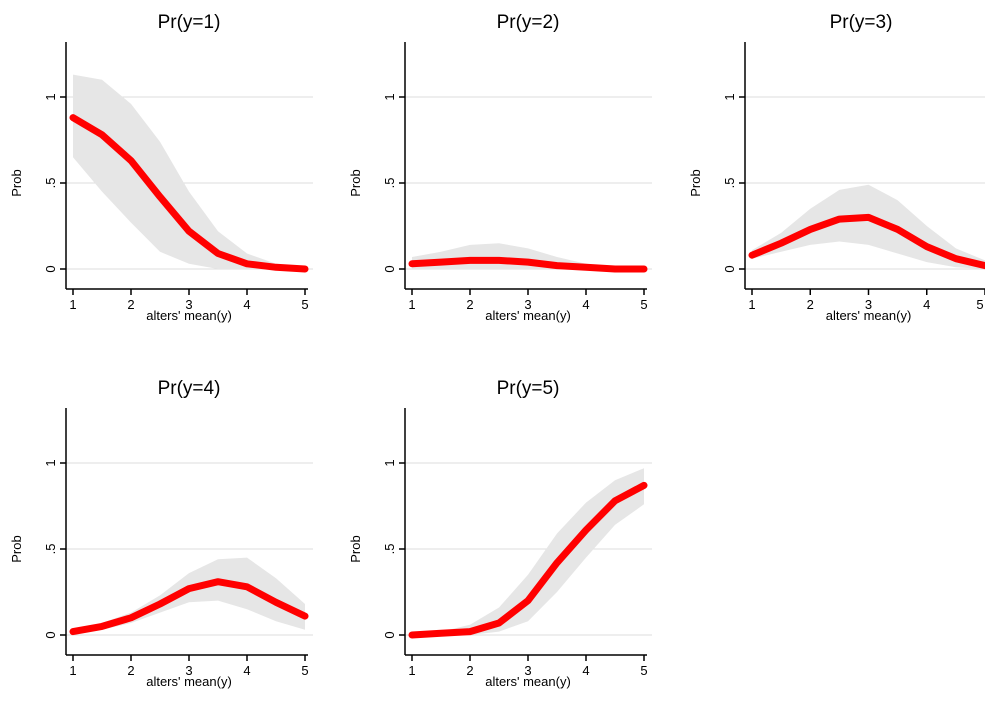  Describe the element at coordinates (500, 167) in the screenshot. I see `panel-2: 0 .5 1 1 2 3 4 5 alters' mean(y) Prob Pr(y=2)` at that location.